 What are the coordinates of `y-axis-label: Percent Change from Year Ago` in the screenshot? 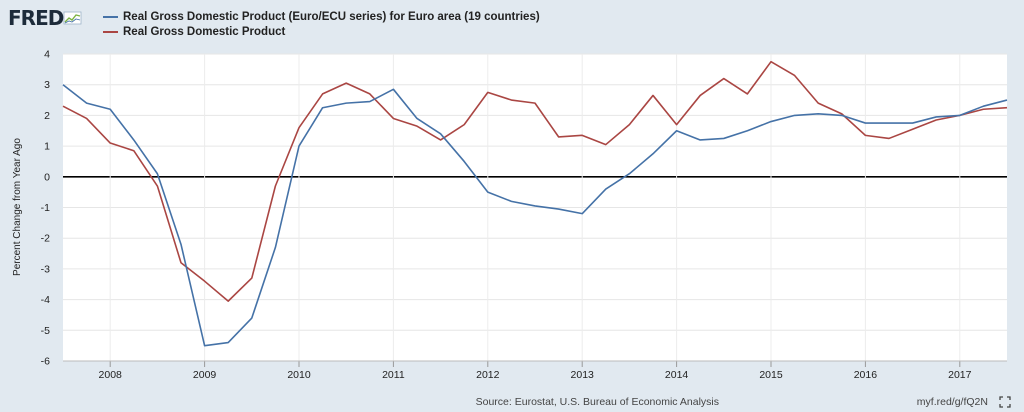 It's located at (17, 207).